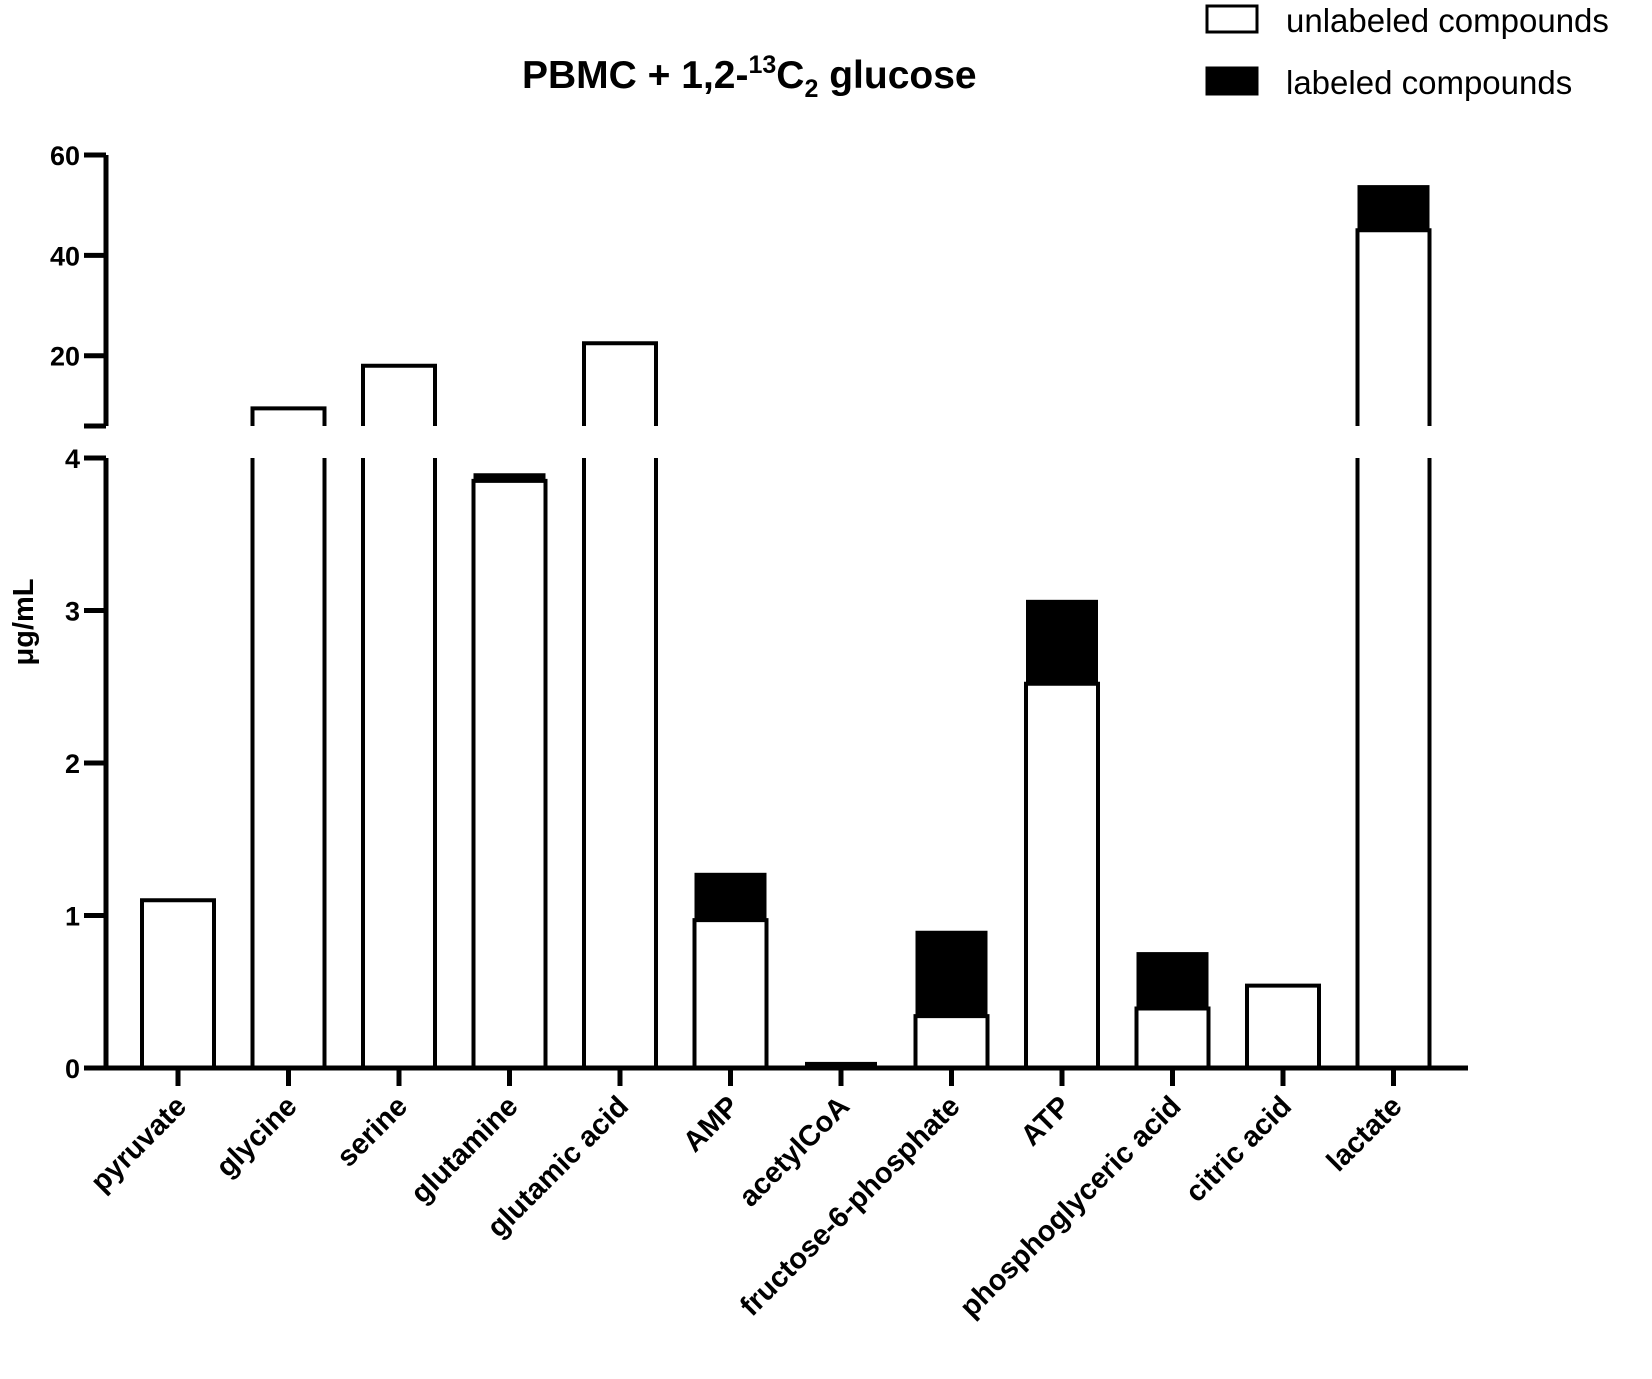  What do you see at coordinates (139, 1144) in the screenshot?
I see `x-tick-label-0: pyruvate` at bounding box center [139, 1144].